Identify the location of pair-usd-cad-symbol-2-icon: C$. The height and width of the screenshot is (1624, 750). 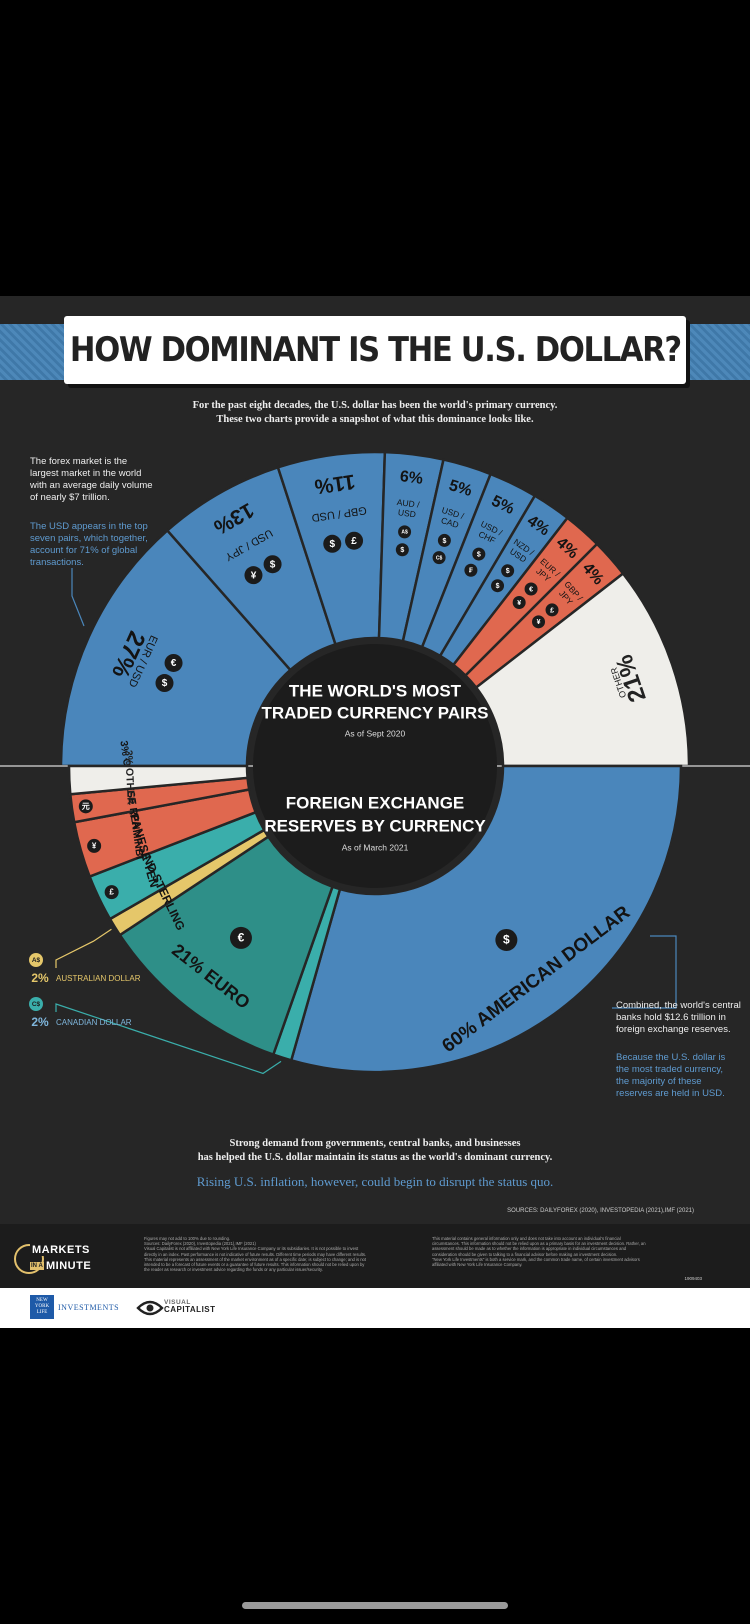
(439, 558).